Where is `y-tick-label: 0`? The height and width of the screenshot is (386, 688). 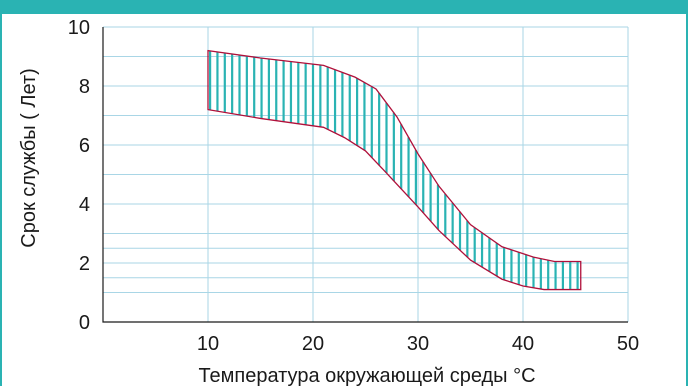 y-tick-label: 0 is located at coordinates (84, 323).